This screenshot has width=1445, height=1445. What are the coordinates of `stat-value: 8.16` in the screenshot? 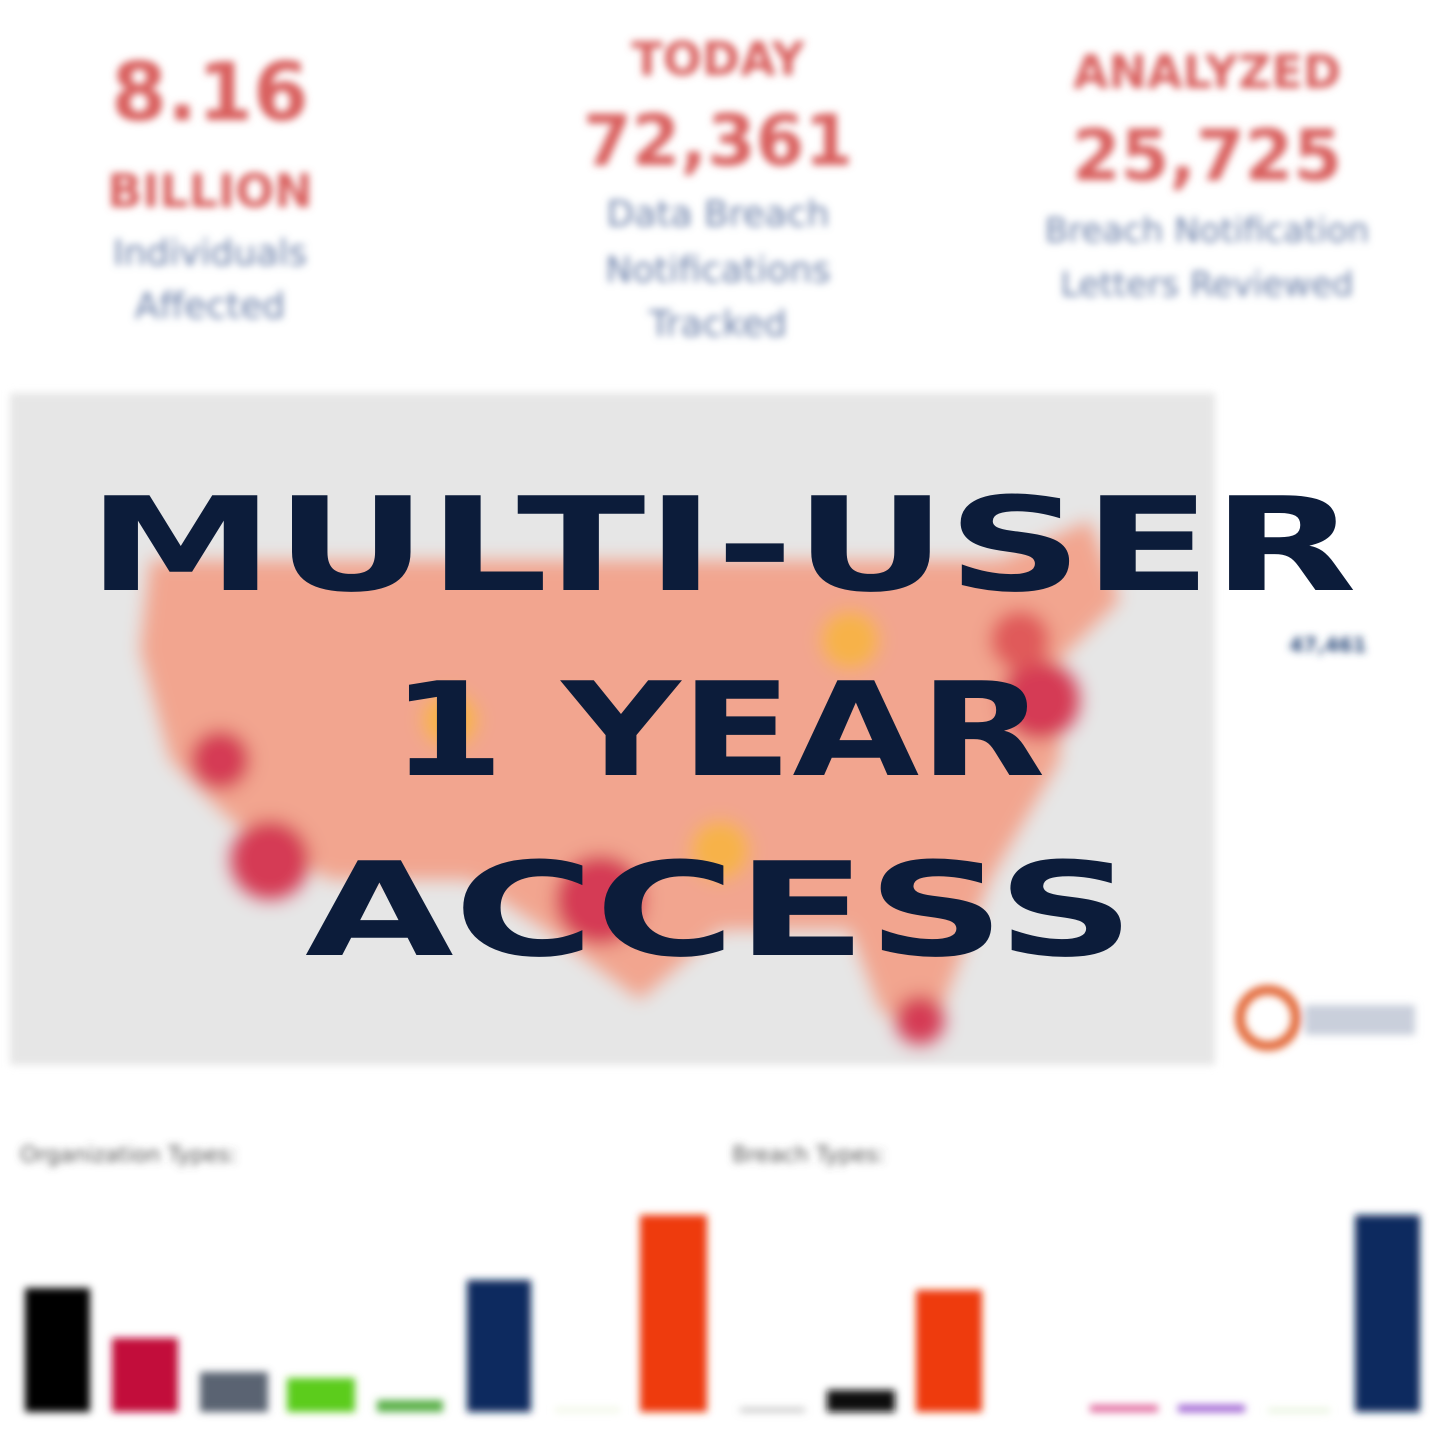 It's located at (209, 92).